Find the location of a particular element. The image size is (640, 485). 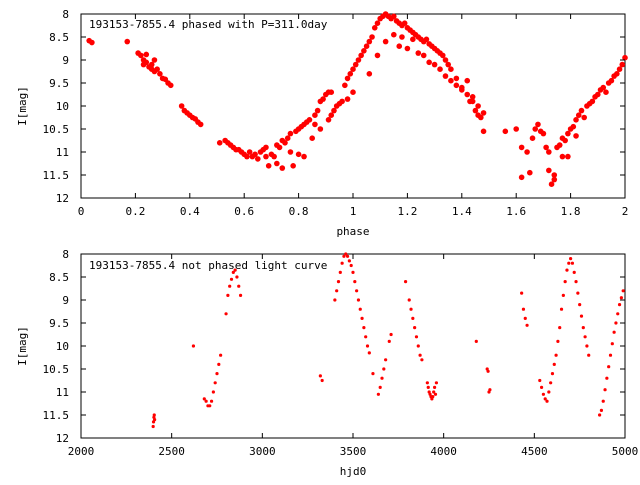

y-tick-label: 9.5 is located at coordinates (59, 83).